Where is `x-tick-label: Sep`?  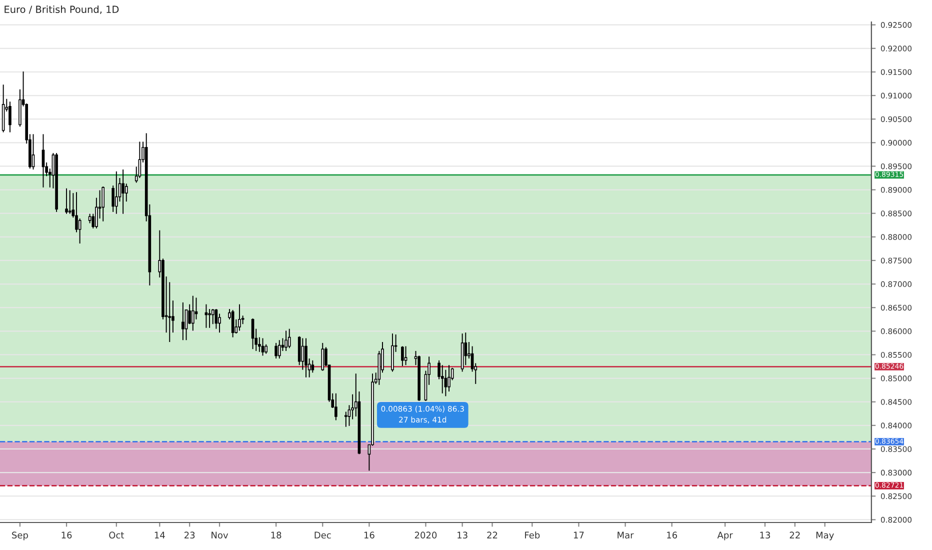
x-tick-label: Sep is located at coordinates (20, 536).